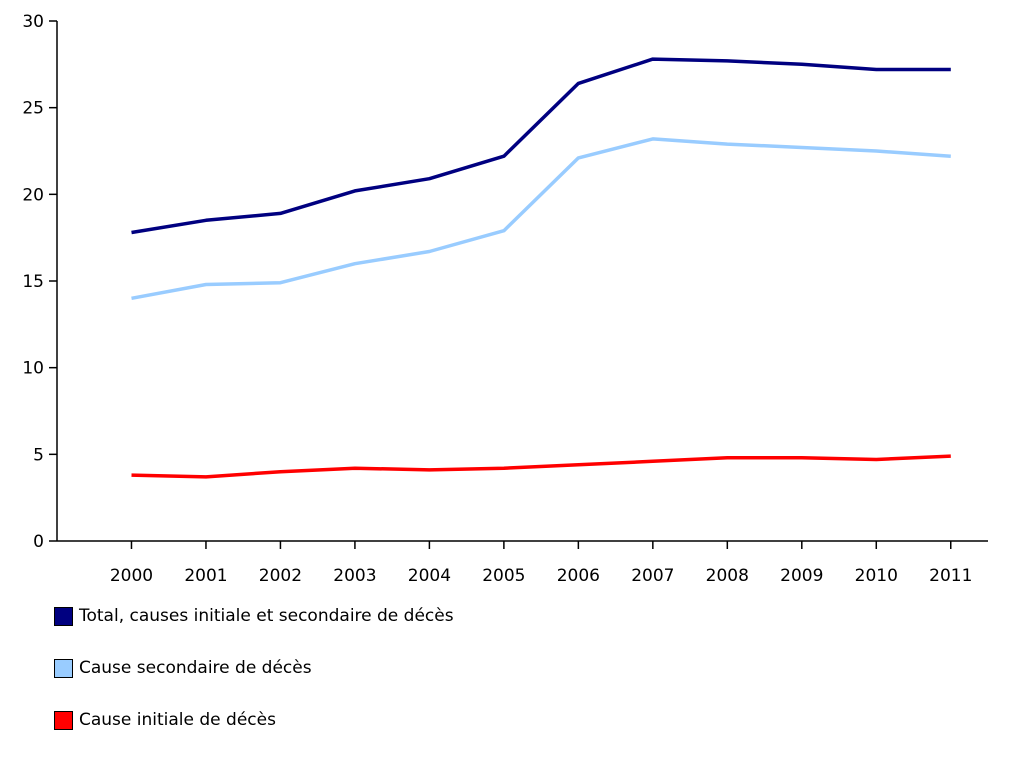 Image resolution: width=1018 pixels, height=762 pixels. Describe the element at coordinates (503, 576) in the screenshot. I see `x-tick-label: 2005` at that location.